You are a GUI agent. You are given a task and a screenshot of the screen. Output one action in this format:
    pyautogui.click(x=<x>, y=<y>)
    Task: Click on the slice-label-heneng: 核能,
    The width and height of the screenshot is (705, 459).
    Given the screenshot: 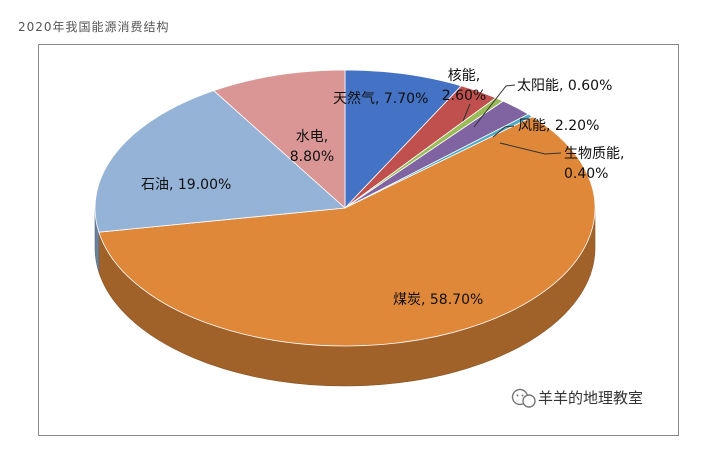 What is the action you would take?
    pyautogui.click(x=464, y=76)
    